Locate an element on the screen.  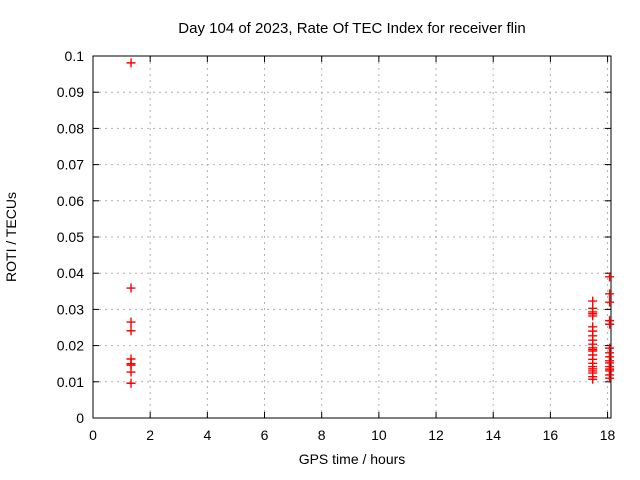
x-tick-label: 16 is located at coordinates (551, 435).